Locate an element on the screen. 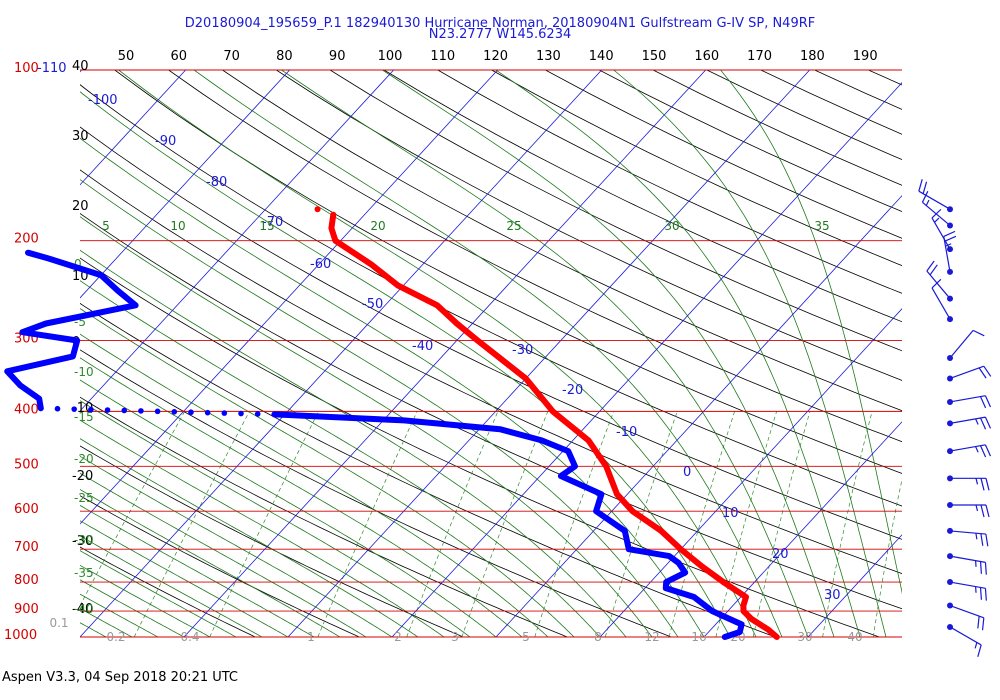 The width and height of the screenshot is (1000, 700). top-tick-label: 110 is located at coordinates (442, 56).